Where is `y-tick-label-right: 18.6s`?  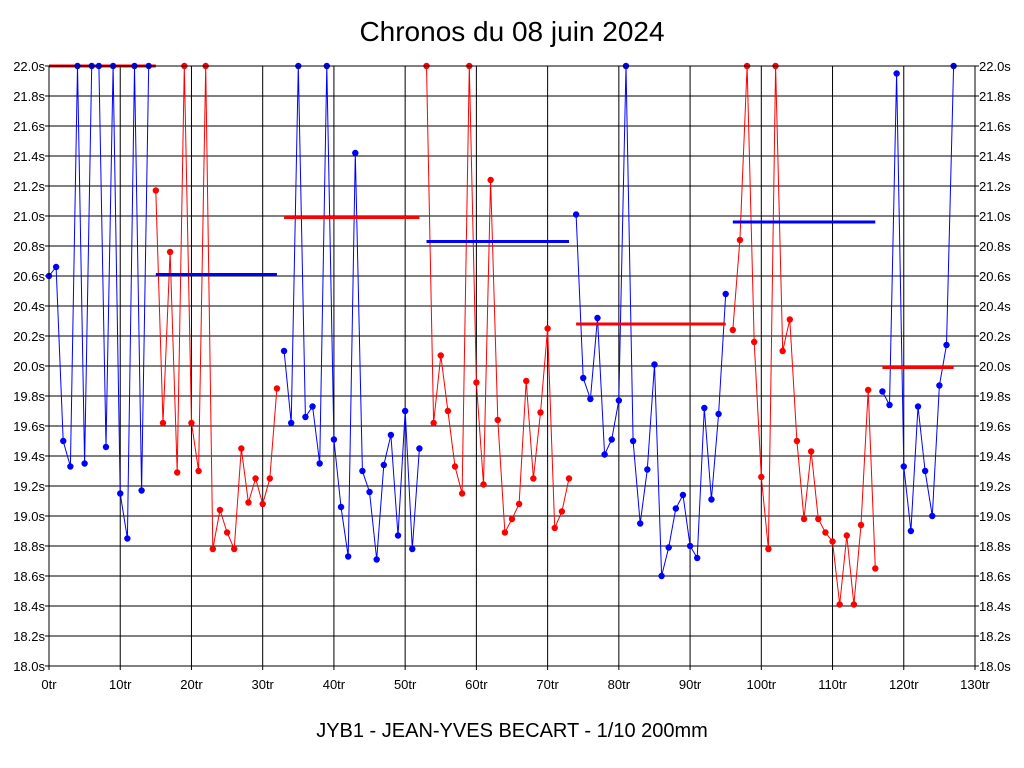 y-tick-label-right: 18.6s is located at coordinates (995, 576).